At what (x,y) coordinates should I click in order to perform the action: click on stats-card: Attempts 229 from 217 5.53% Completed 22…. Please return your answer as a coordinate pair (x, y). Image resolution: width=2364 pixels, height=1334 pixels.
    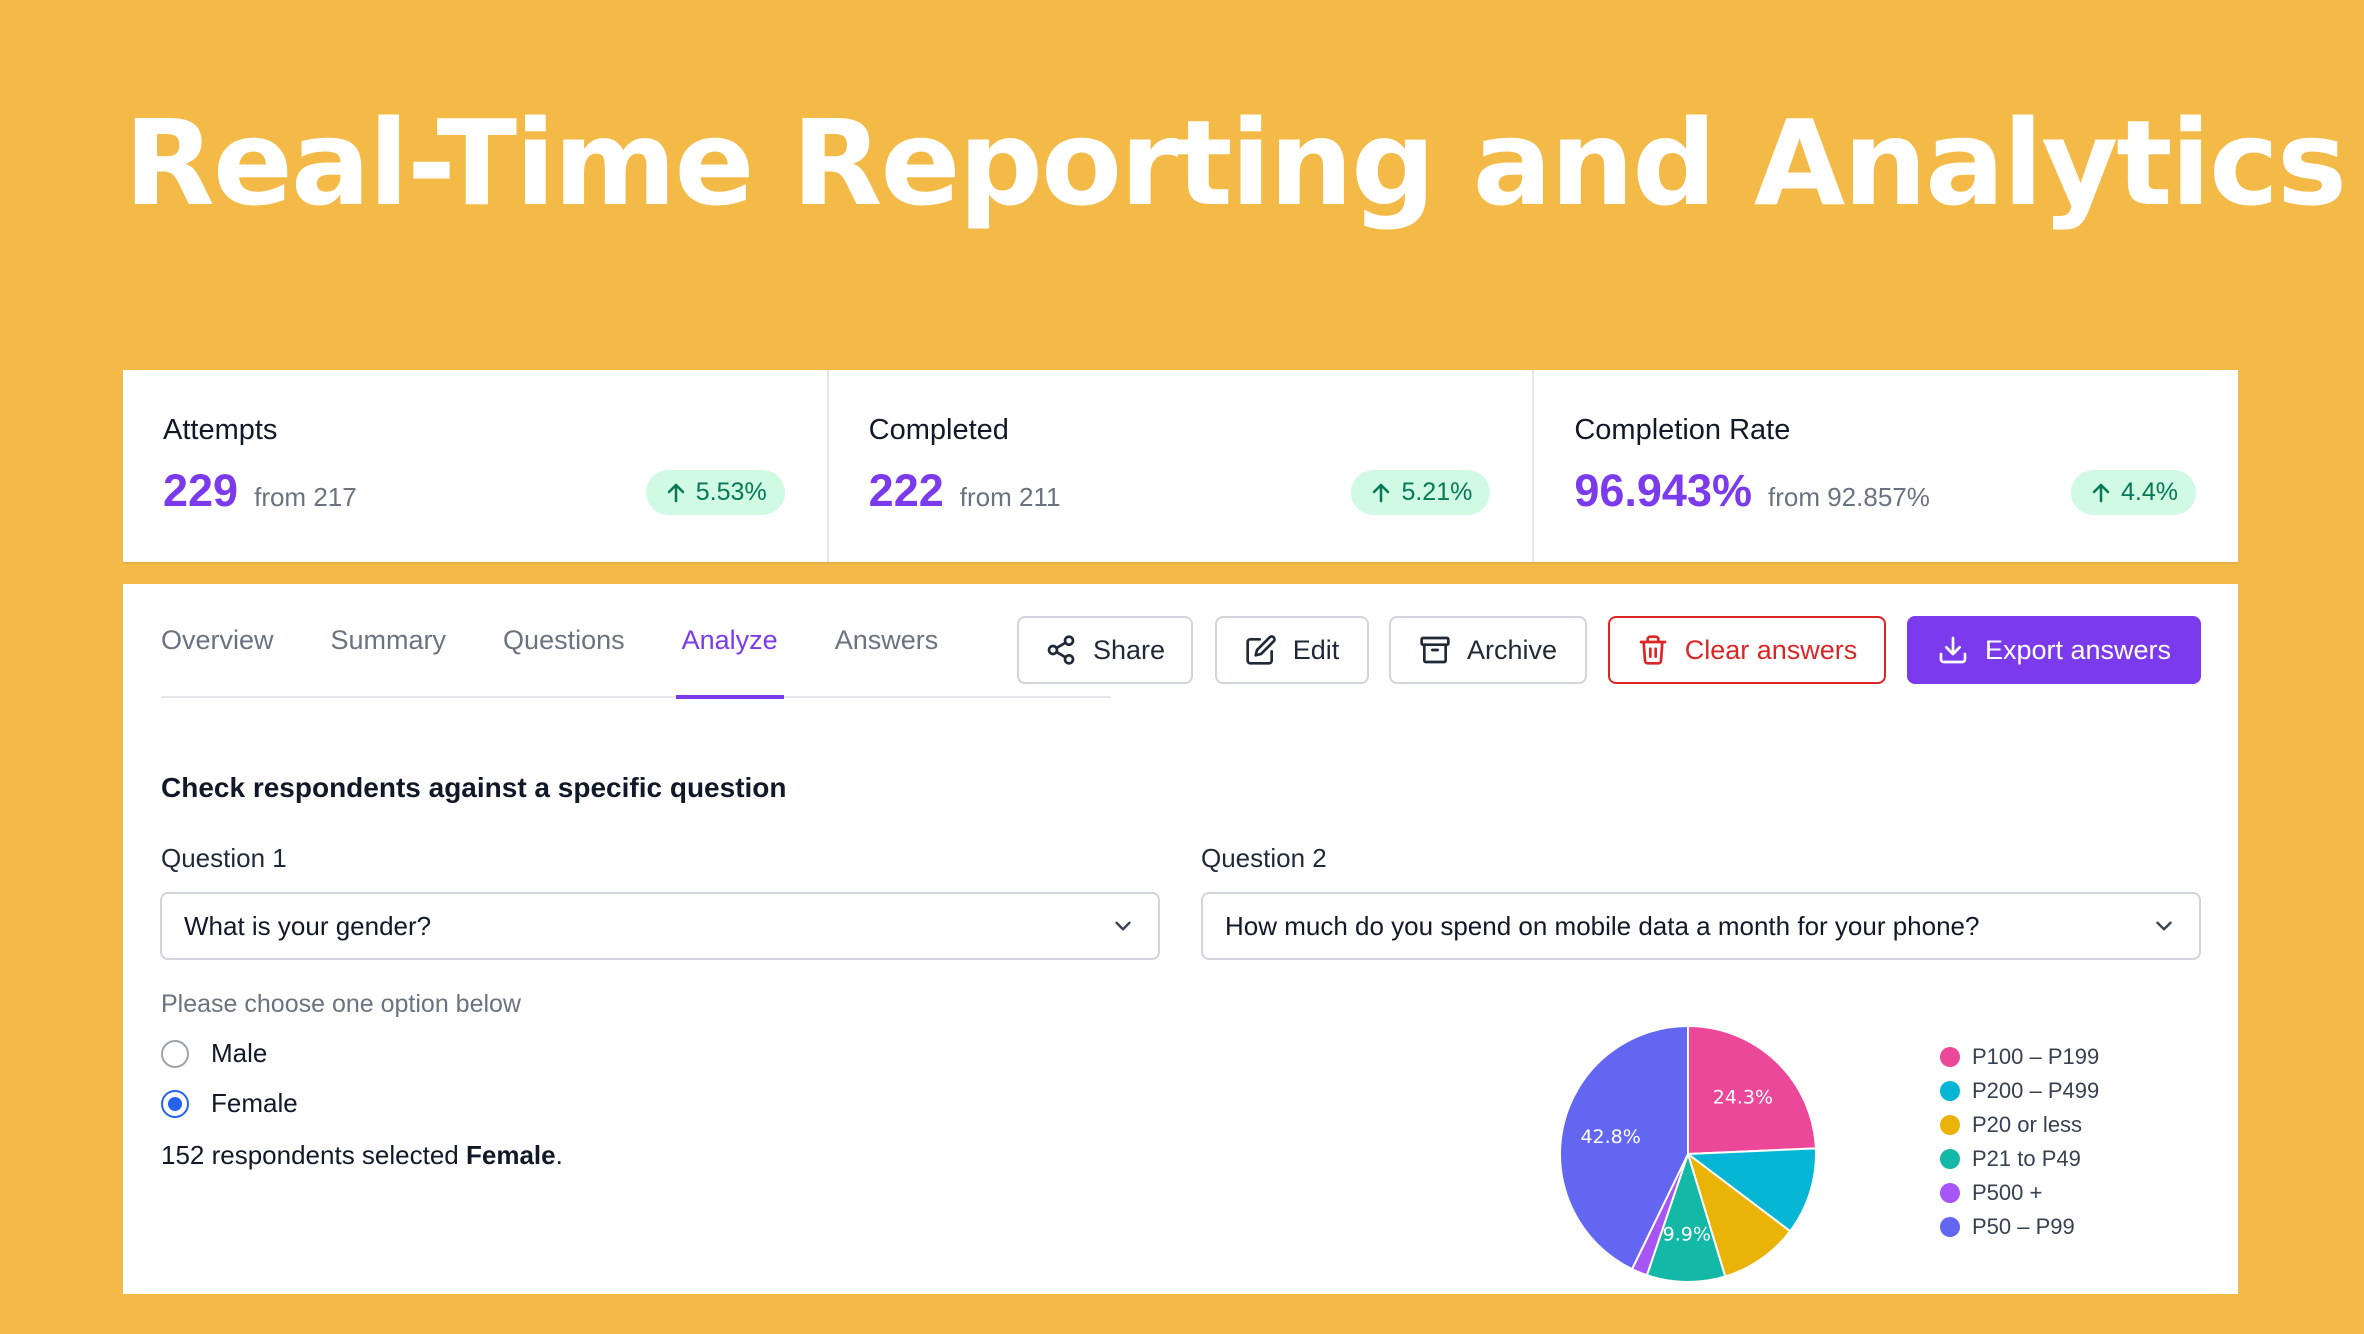
    Looking at the image, I should click on (1180, 466).